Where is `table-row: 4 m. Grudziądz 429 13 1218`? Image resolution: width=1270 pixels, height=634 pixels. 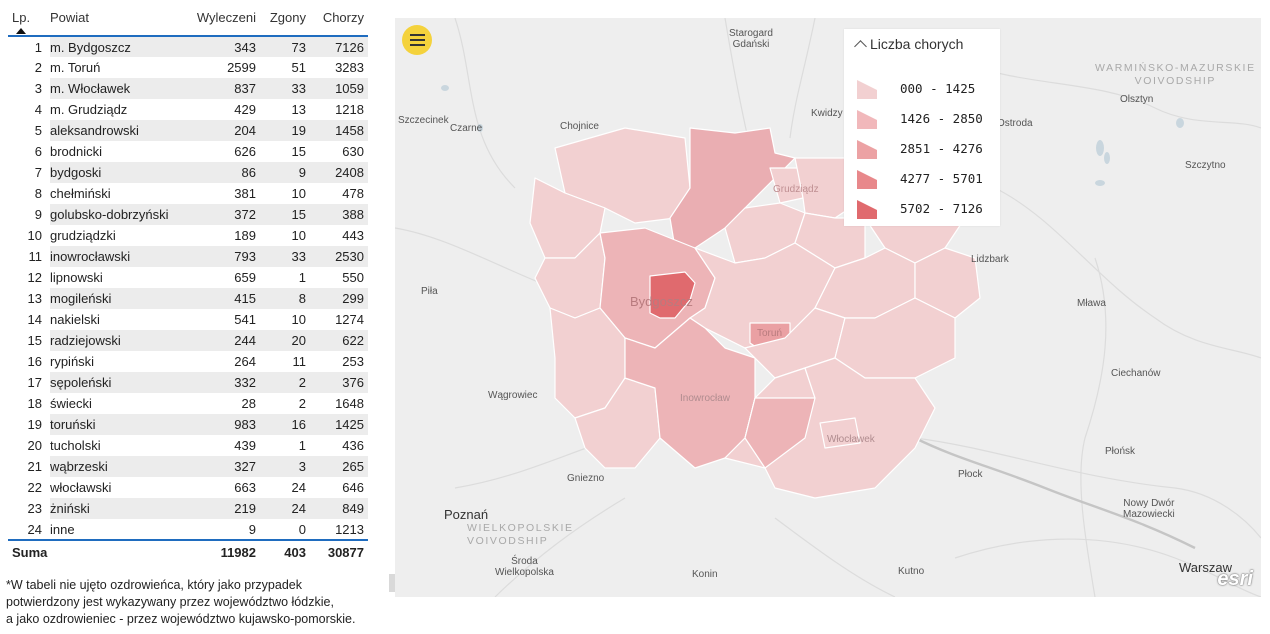
table-row: 4 m. Grudziądz 429 13 1218 is located at coordinates (188, 109).